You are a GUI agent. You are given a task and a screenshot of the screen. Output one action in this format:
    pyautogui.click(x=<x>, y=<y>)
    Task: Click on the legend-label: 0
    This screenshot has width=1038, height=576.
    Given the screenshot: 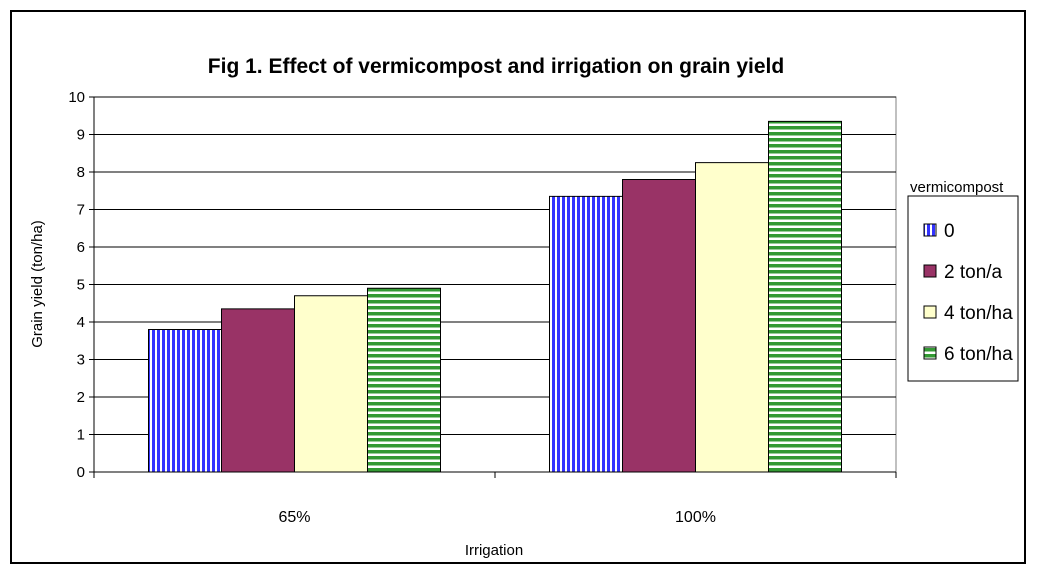 What is the action you would take?
    pyautogui.click(x=949, y=231)
    